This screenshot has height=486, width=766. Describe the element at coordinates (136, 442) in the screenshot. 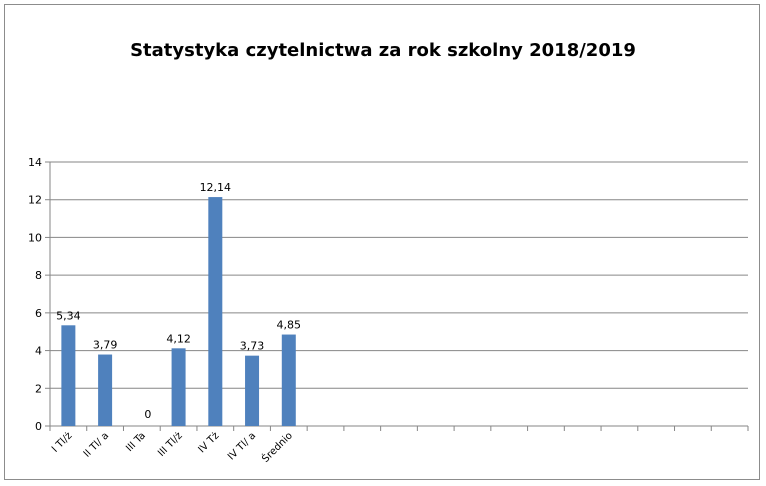

I see `x-tick-label: III Ta` at that location.